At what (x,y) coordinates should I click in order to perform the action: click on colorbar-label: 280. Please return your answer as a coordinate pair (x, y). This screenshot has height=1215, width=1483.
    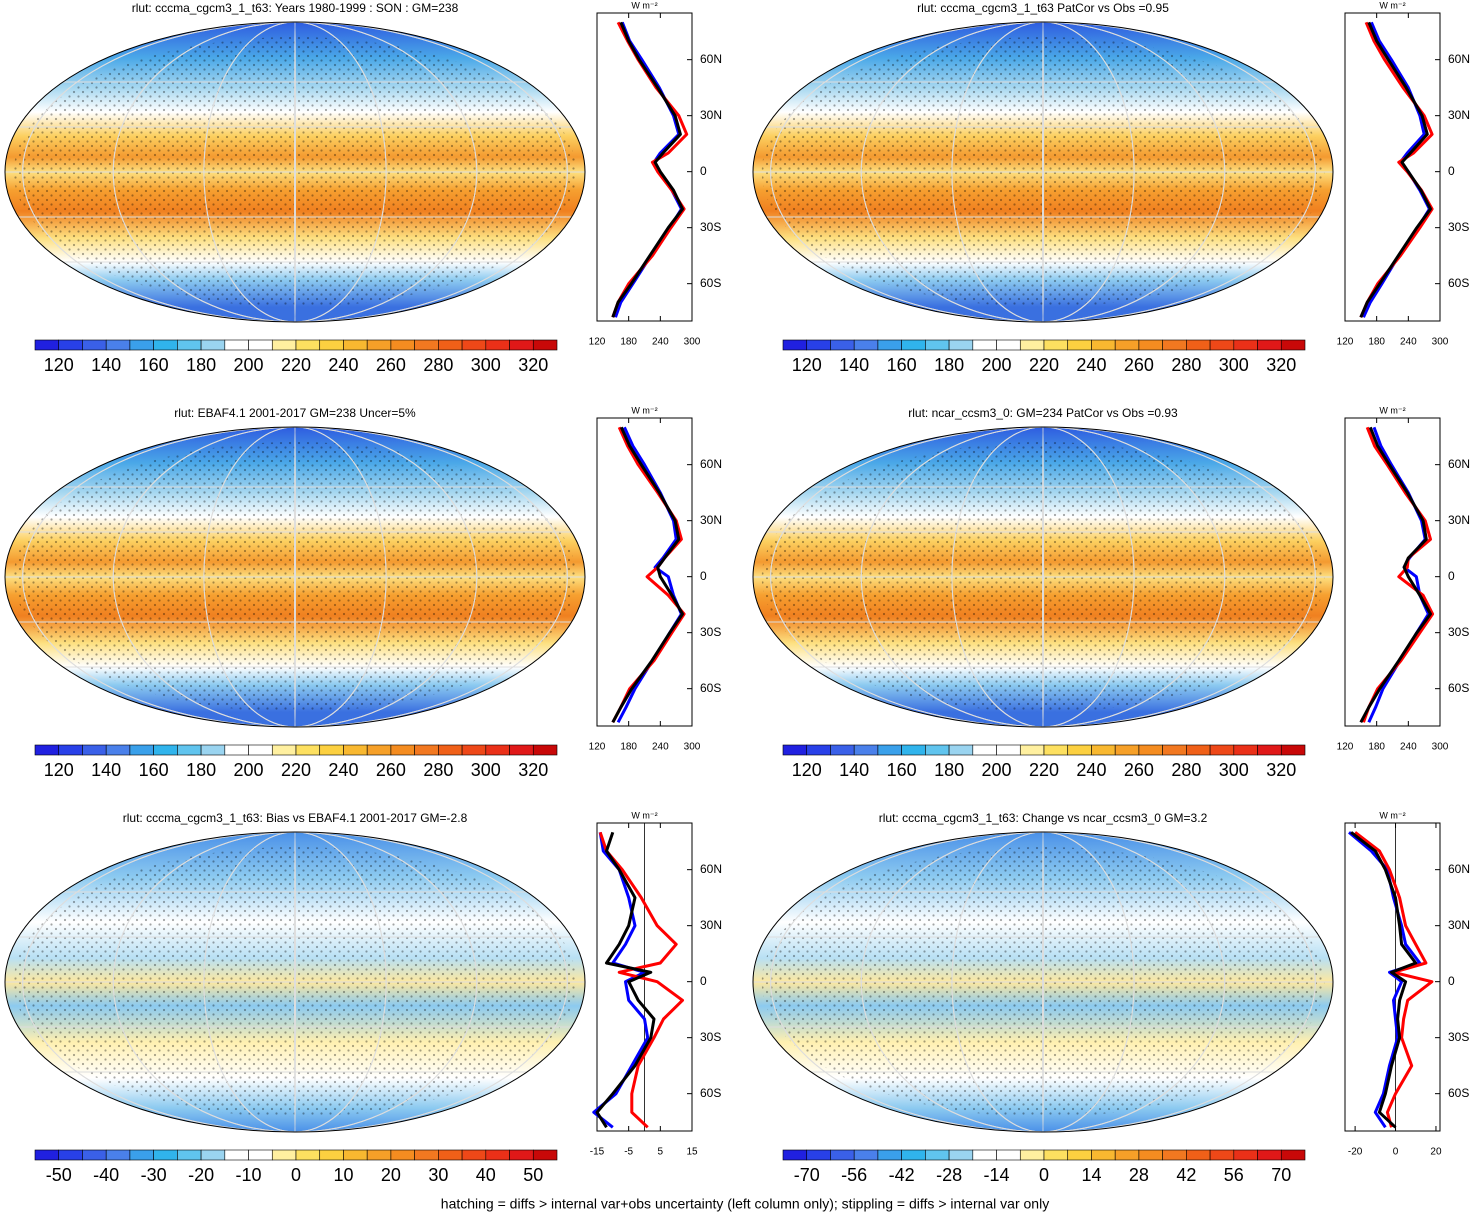
    Looking at the image, I should click on (1186, 365).